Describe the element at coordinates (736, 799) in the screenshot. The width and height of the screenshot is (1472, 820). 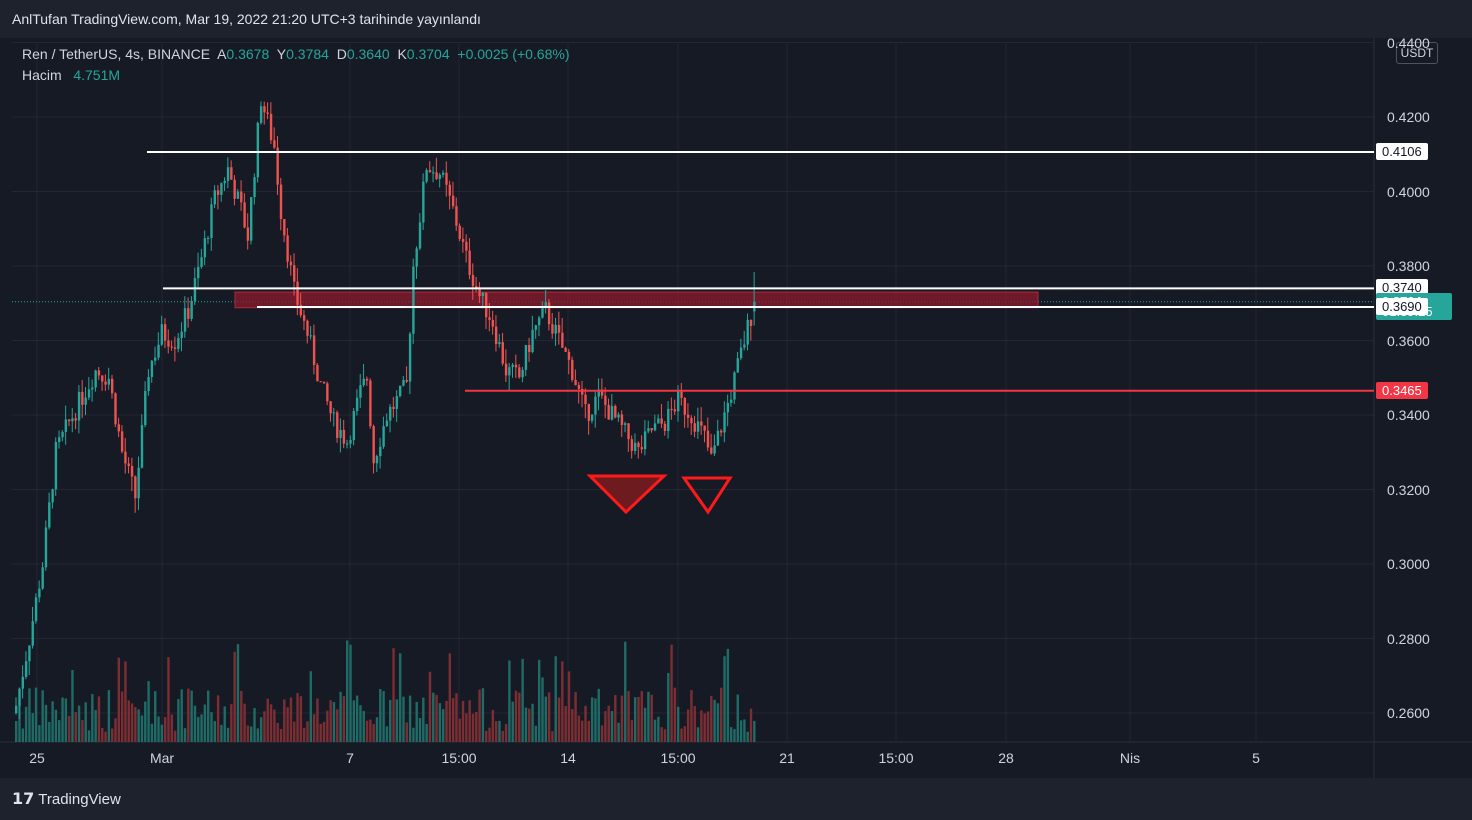
I see `footer-bar` at that location.